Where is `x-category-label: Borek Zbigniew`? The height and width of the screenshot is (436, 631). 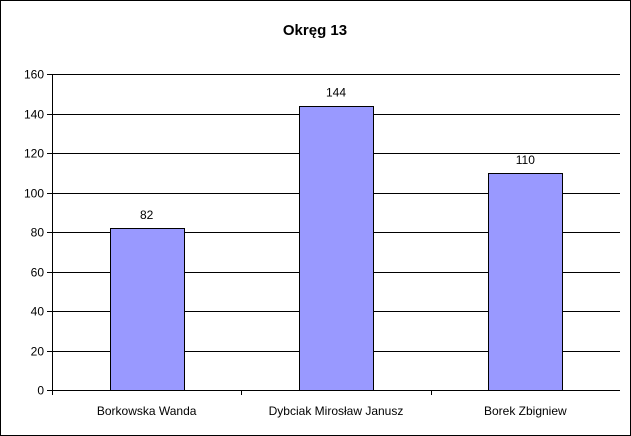
x-category-label: Borek Zbigniew is located at coordinates (525, 411).